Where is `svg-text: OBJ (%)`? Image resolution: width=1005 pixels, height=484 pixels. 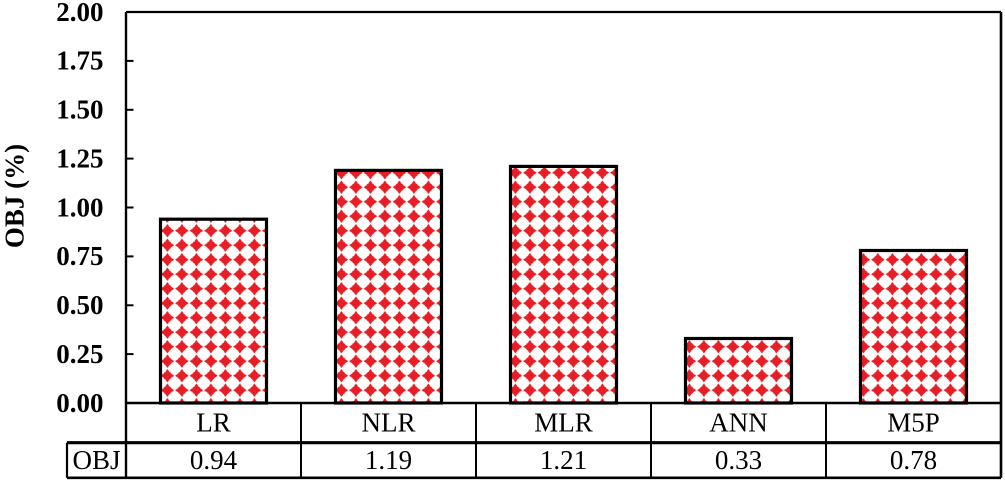 svg-text: OBJ (%) is located at coordinates (15, 196).